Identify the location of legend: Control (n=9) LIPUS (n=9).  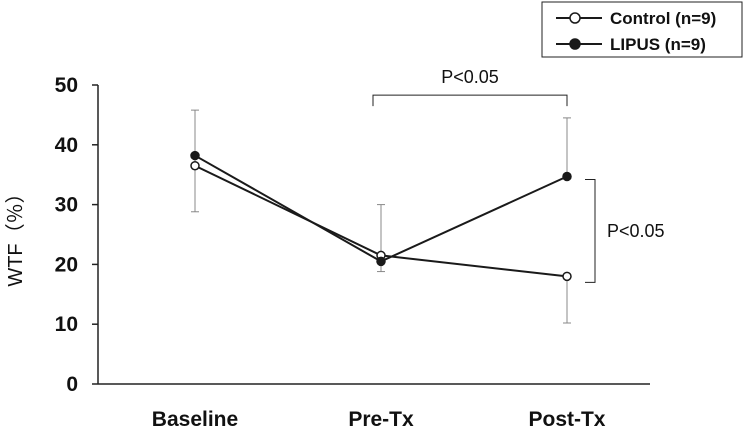
(642, 29).